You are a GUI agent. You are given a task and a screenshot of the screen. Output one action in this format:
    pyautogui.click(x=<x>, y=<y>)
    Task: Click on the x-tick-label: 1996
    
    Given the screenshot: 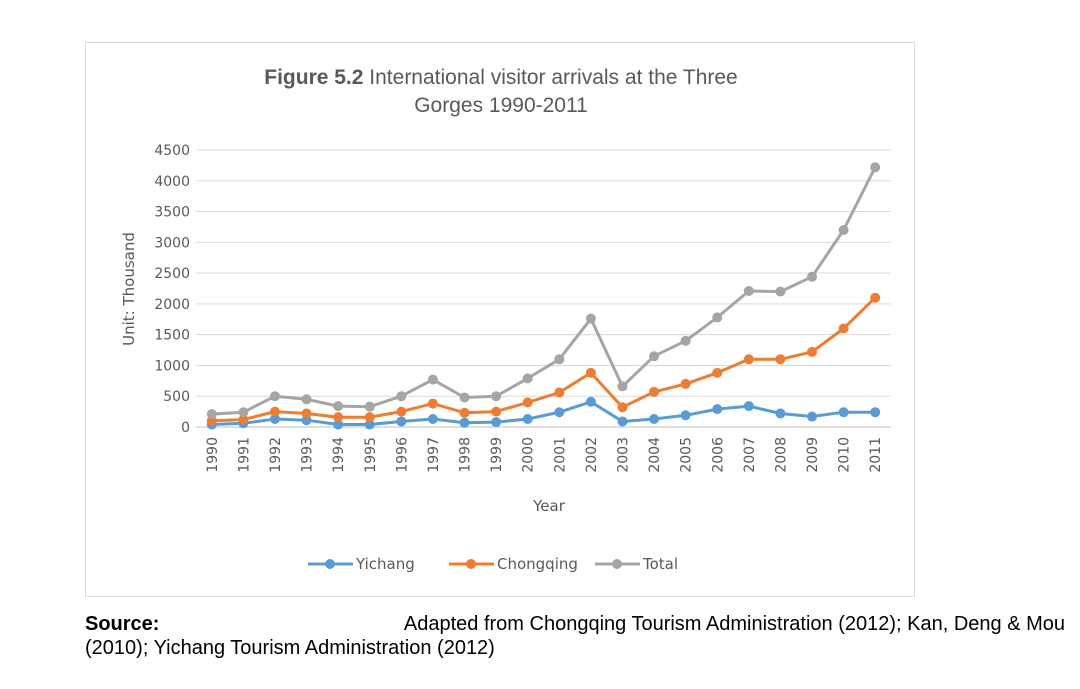 What is the action you would take?
    pyautogui.click(x=402, y=455)
    